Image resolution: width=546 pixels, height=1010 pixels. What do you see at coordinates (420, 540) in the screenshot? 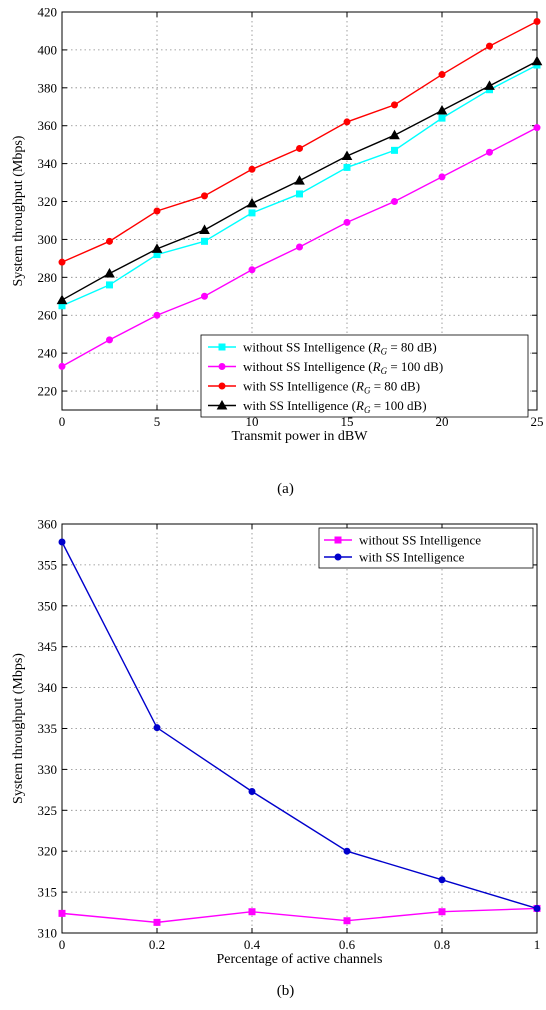
I see `legend-label: without SS Intelligence` at bounding box center [420, 540].